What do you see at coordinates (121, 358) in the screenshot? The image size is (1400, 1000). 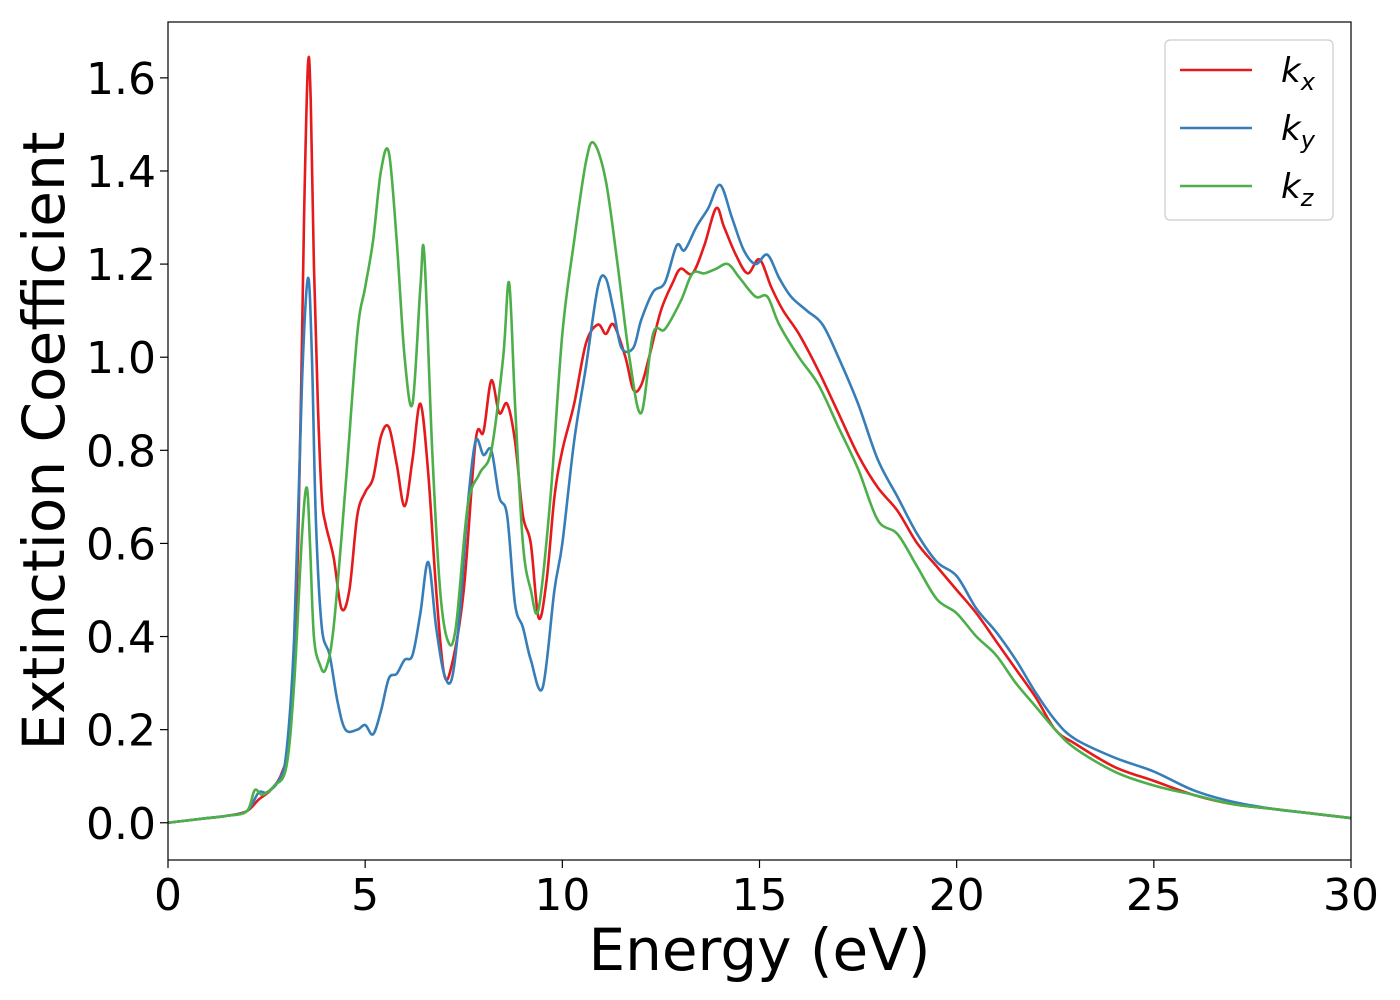 I see `y-tick-label: 1.0` at bounding box center [121, 358].